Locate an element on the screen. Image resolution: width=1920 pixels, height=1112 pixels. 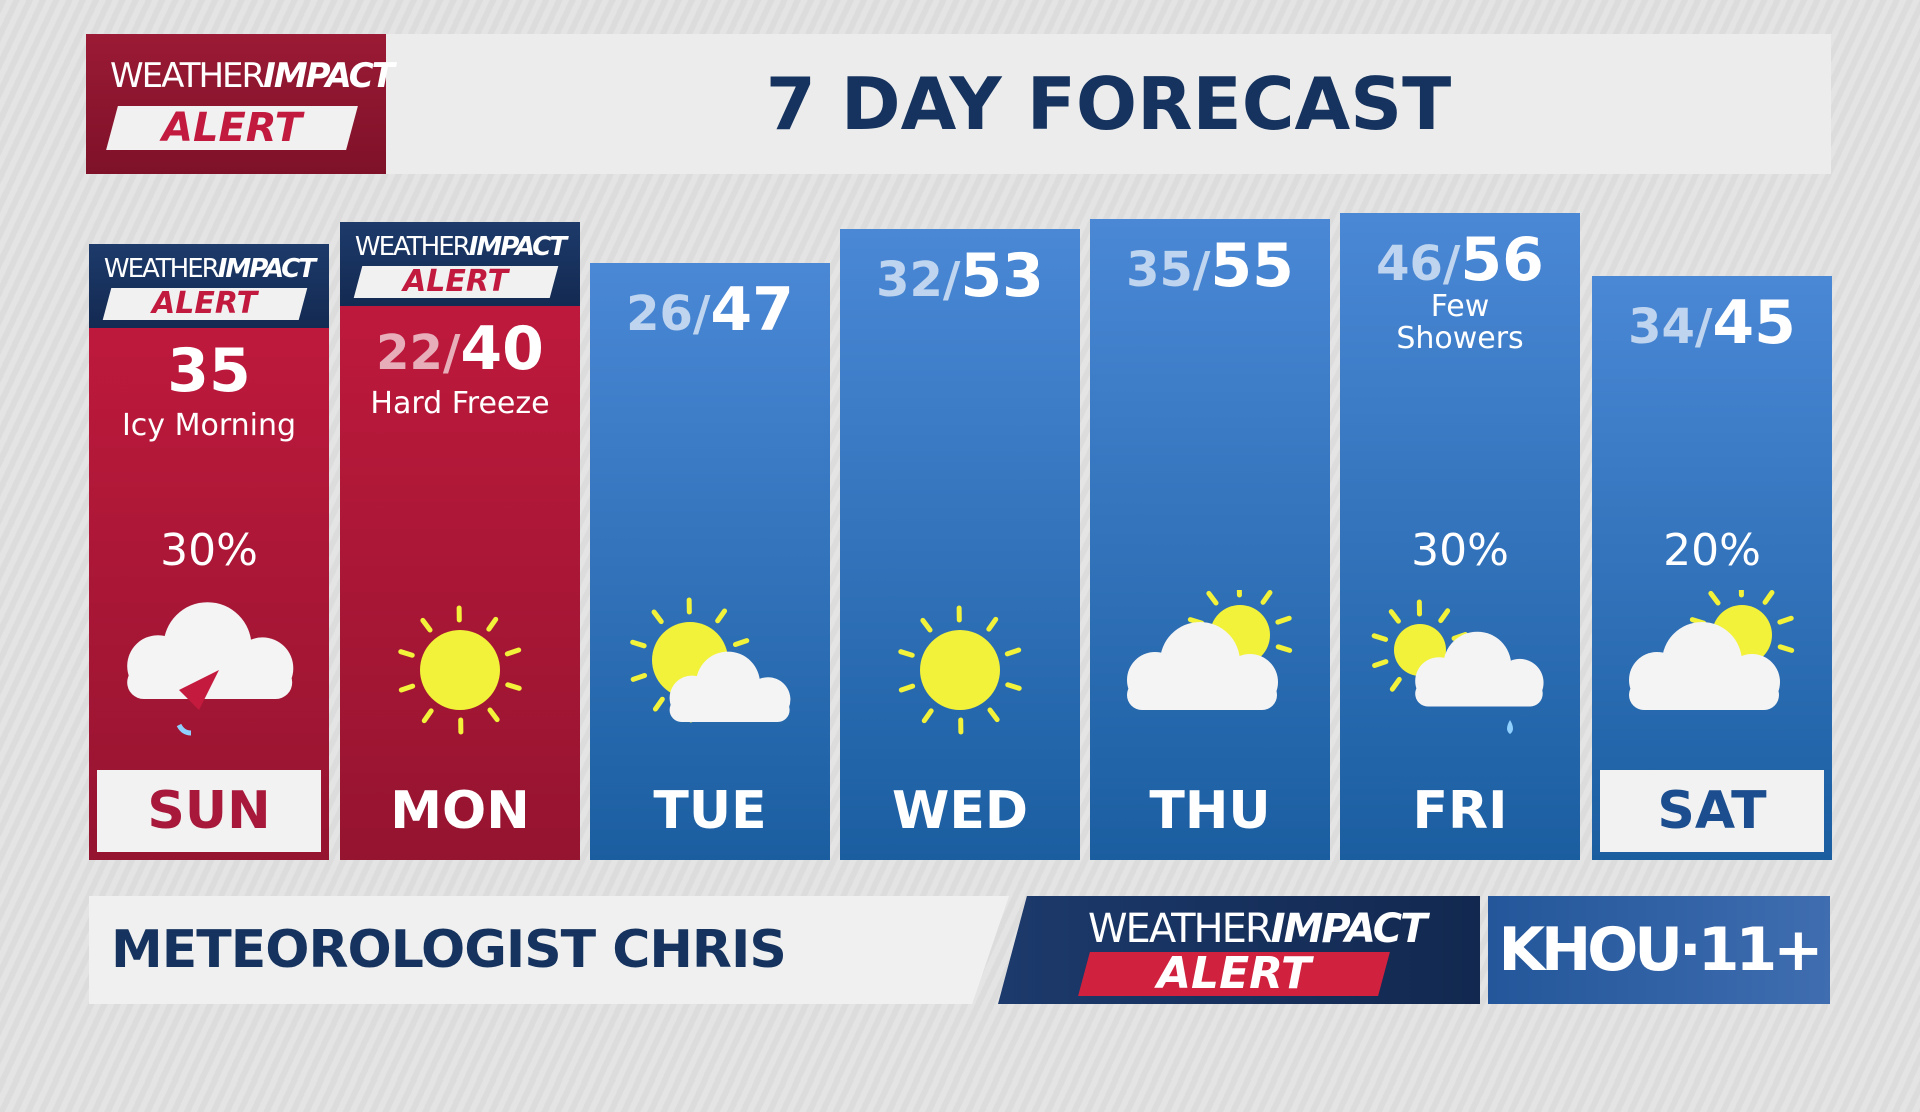
cloud-sleet-icon is located at coordinates (209, 670).